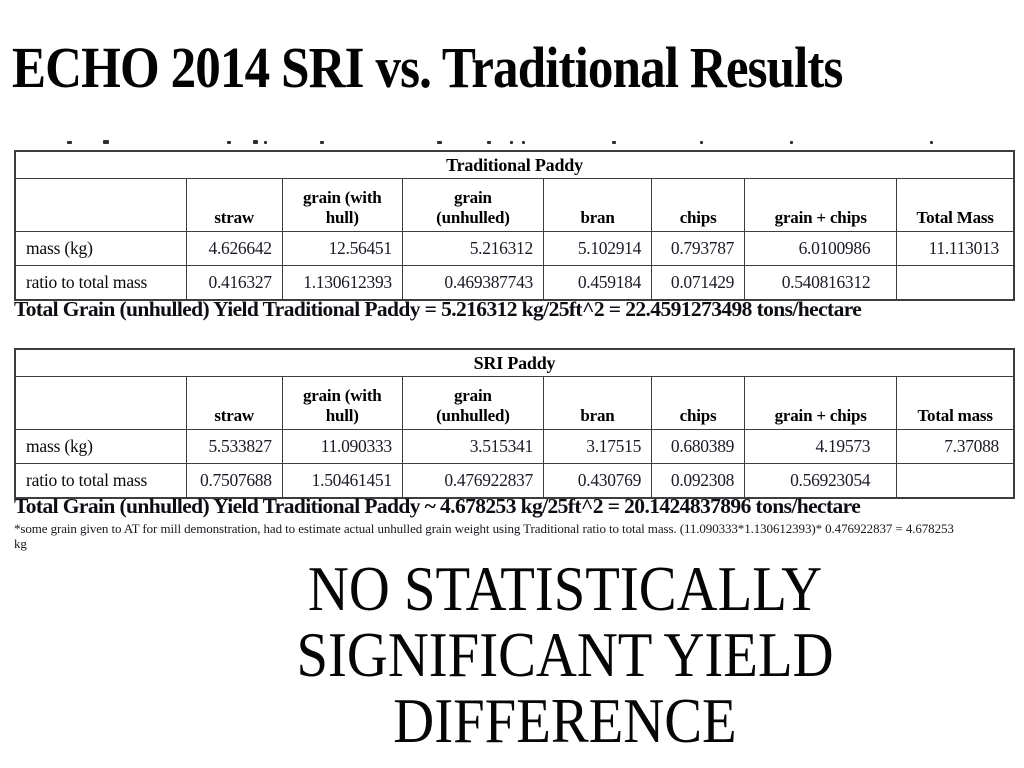 Image resolution: width=1024 pixels, height=768 pixels. I want to click on table-cell: 5.216312, so click(472, 248).